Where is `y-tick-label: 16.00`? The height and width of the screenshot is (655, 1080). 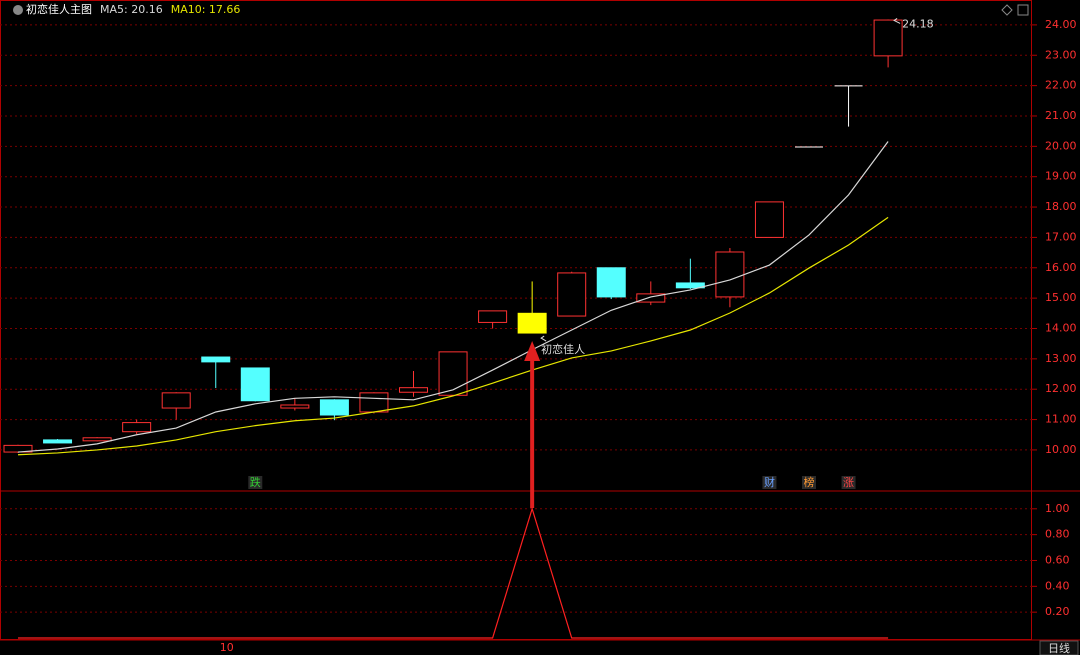
y-tick-label: 16.00 is located at coordinates (1061, 267).